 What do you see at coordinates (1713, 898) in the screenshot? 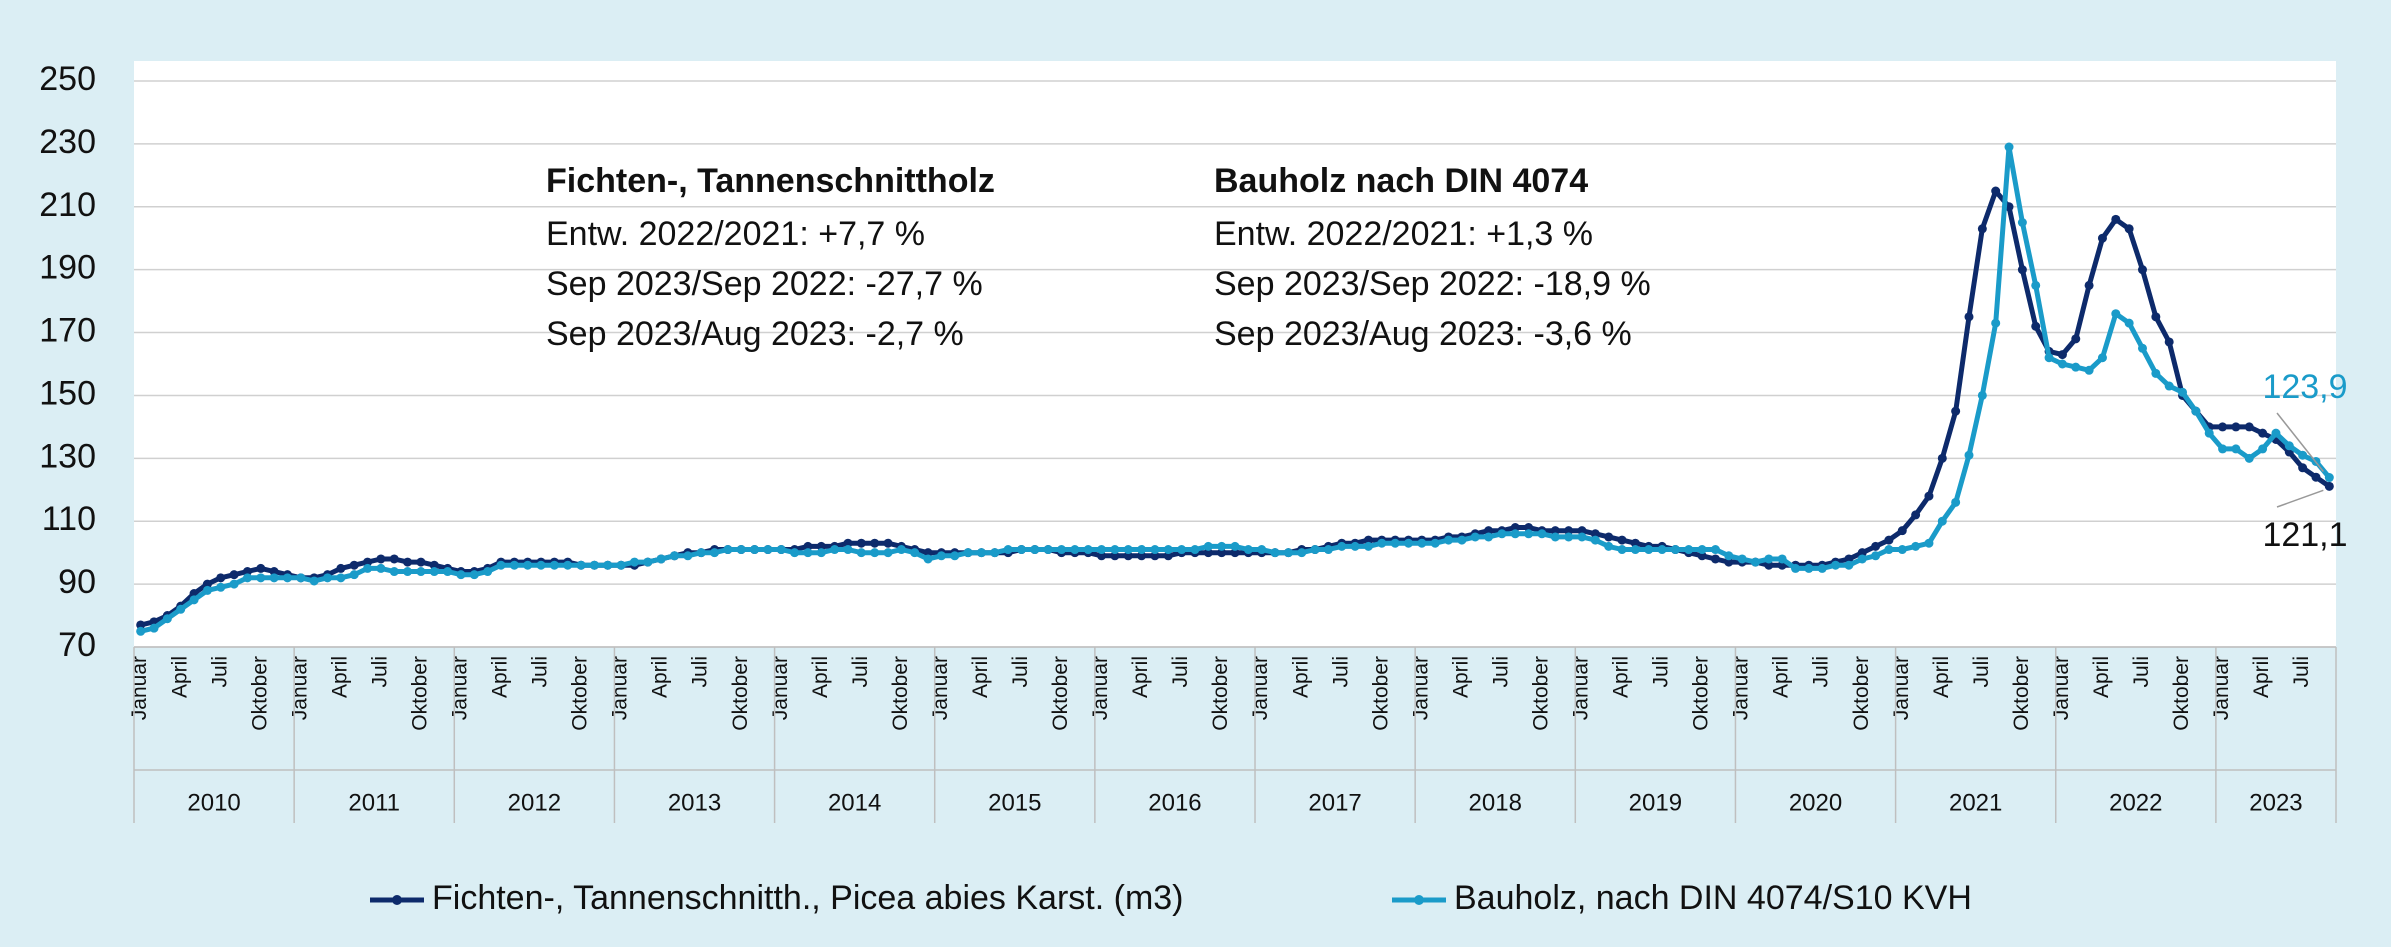
I see `legend-label: Bauholz, nach DIN 4074/S10 KVH` at bounding box center [1713, 898].